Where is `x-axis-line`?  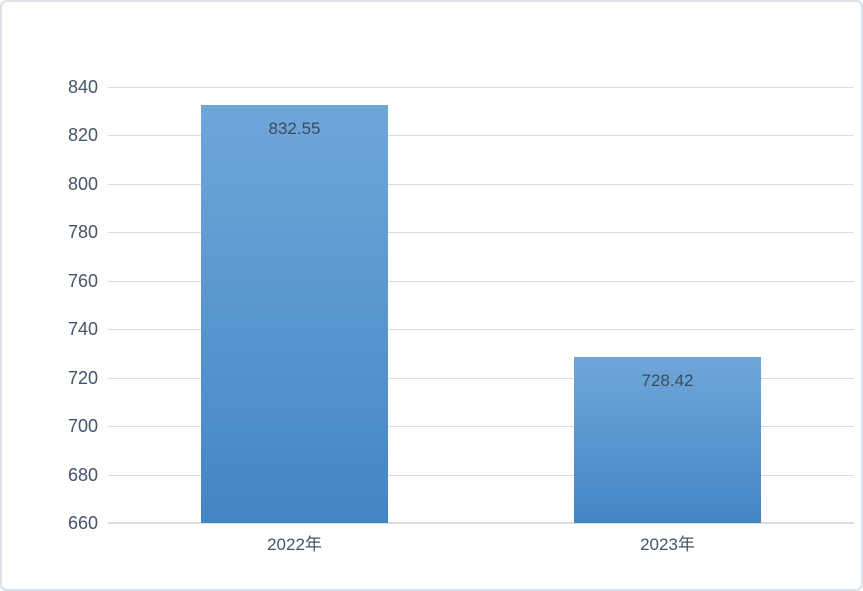 x-axis-line is located at coordinates (481, 523).